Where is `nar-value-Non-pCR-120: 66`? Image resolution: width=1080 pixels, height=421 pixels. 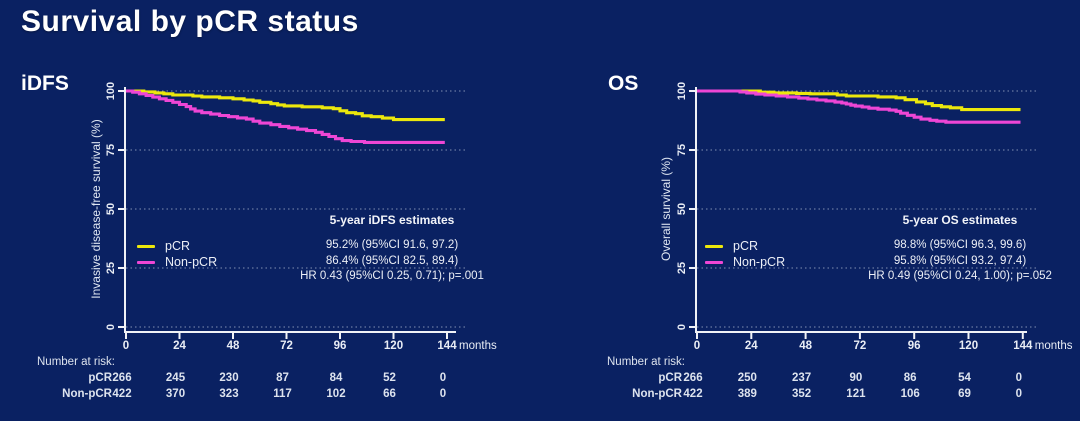
nar-value-Non-pCR-120: 66 is located at coordinates (389, 394).